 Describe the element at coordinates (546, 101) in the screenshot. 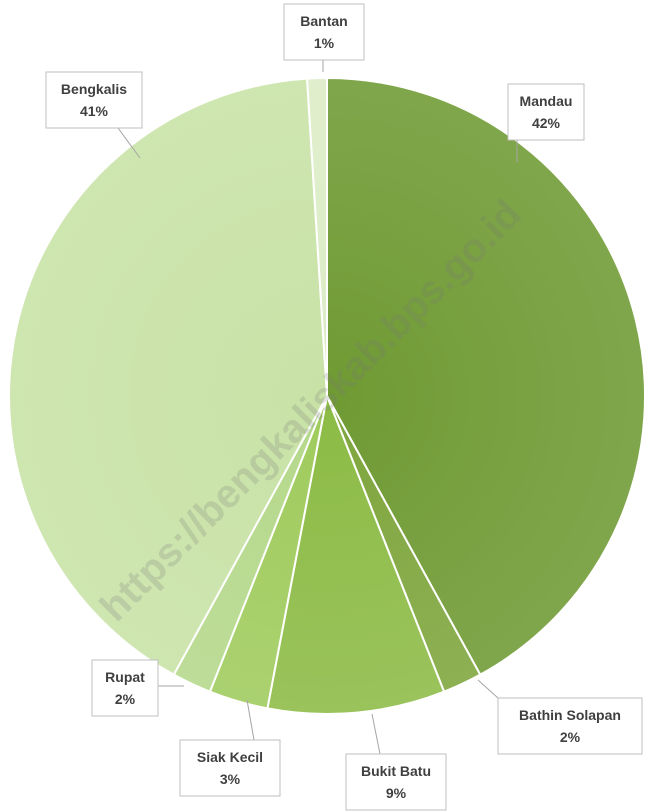

I see `data-label-category: Mandau` at that location.